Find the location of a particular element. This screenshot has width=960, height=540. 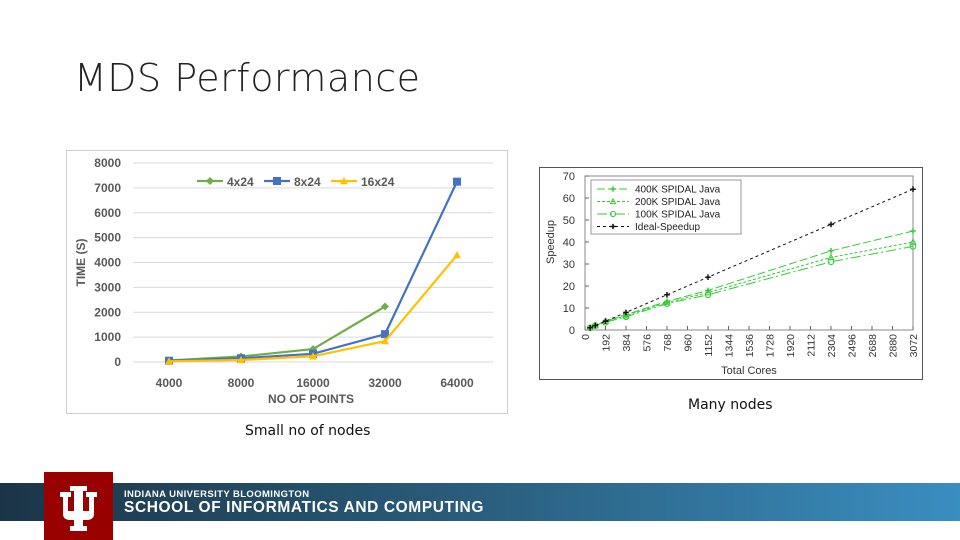

trident-icon is located at coordinates (78, 508).